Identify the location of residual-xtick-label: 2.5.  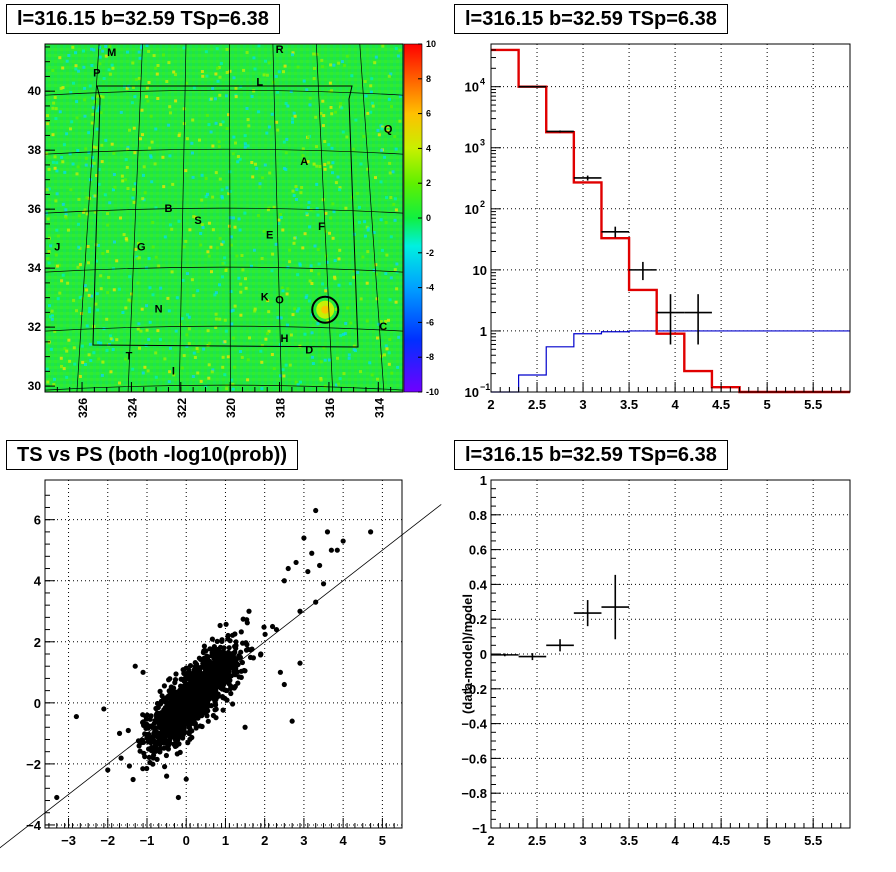
(537, 840).